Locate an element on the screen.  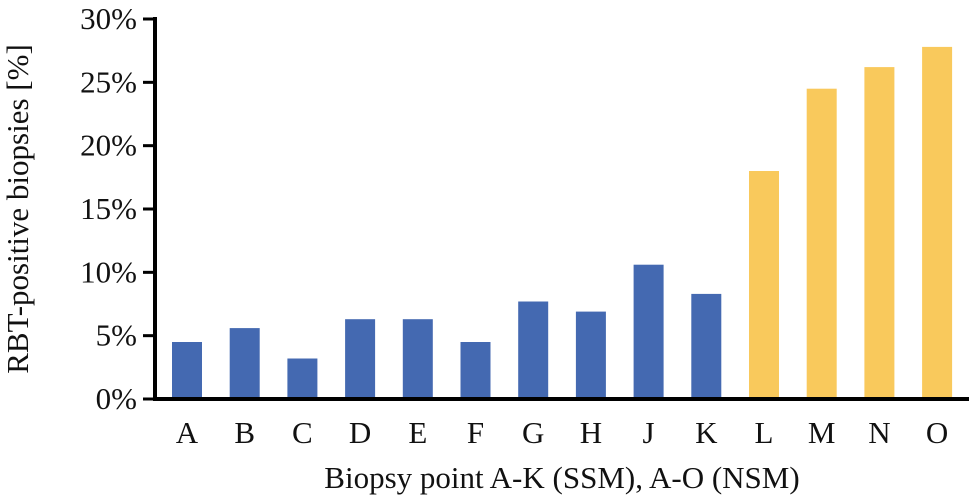
bar-B is located at coordinates (244, 363).